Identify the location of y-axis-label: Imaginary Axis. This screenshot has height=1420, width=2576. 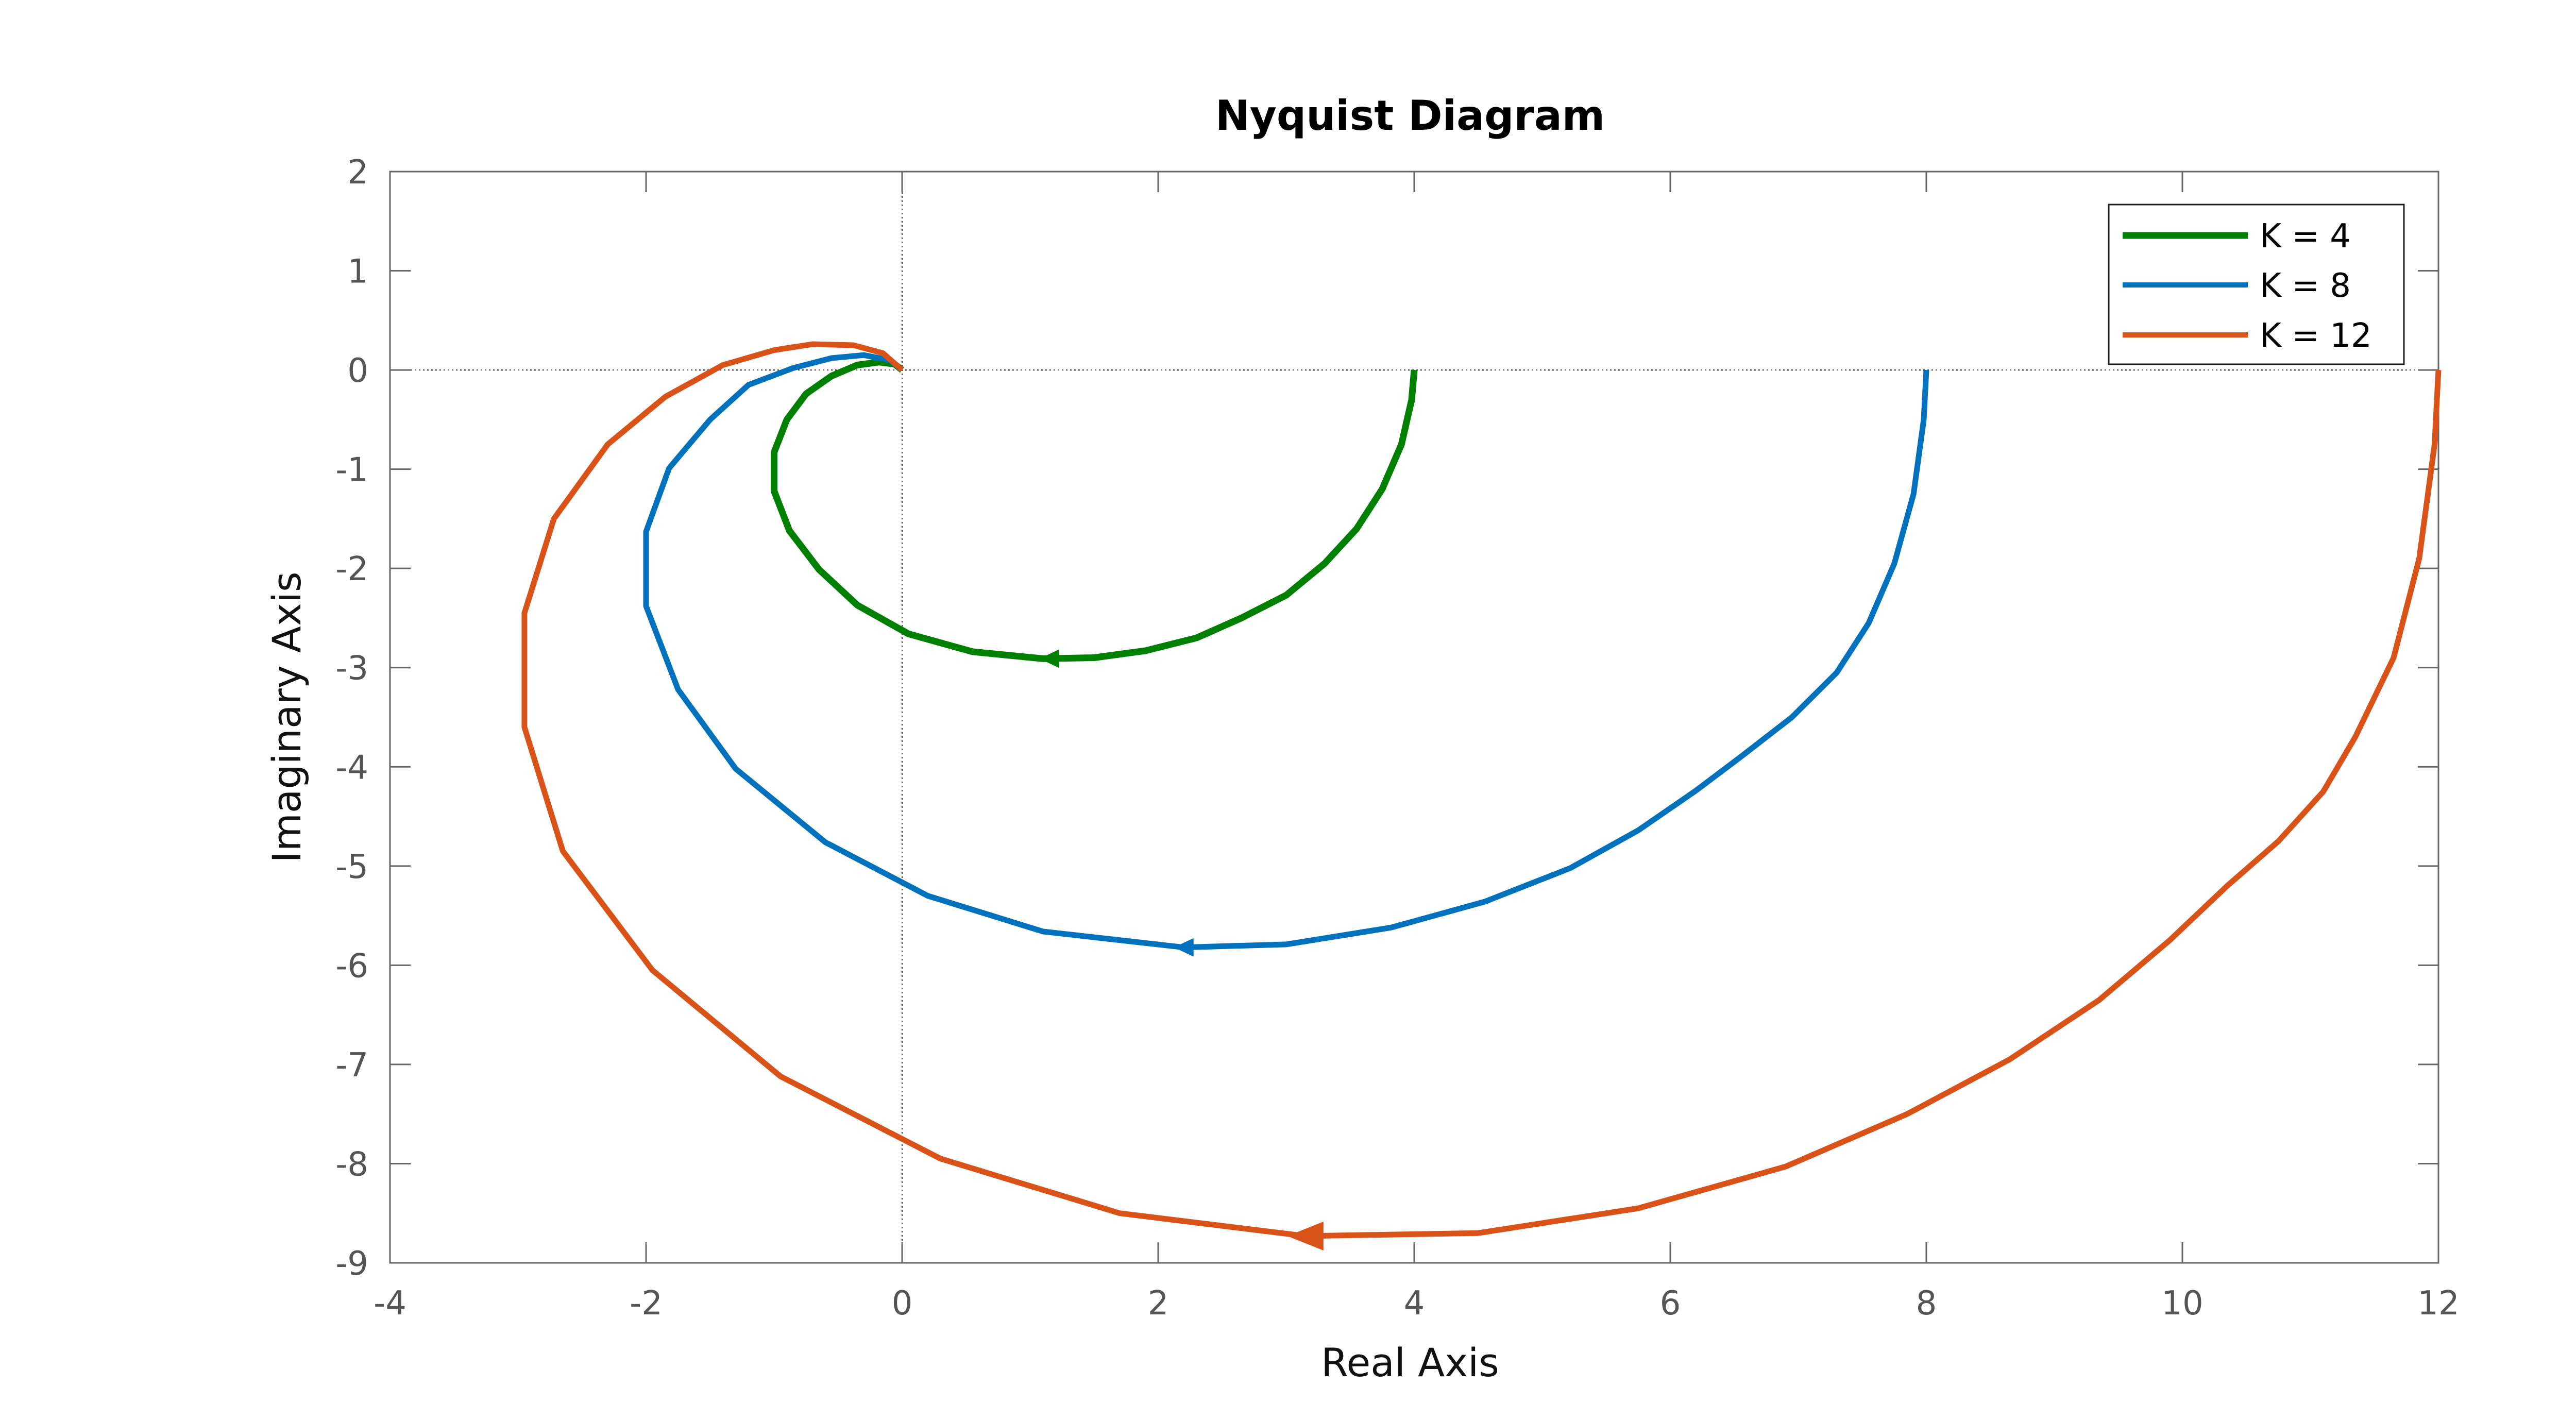
(287, 717).